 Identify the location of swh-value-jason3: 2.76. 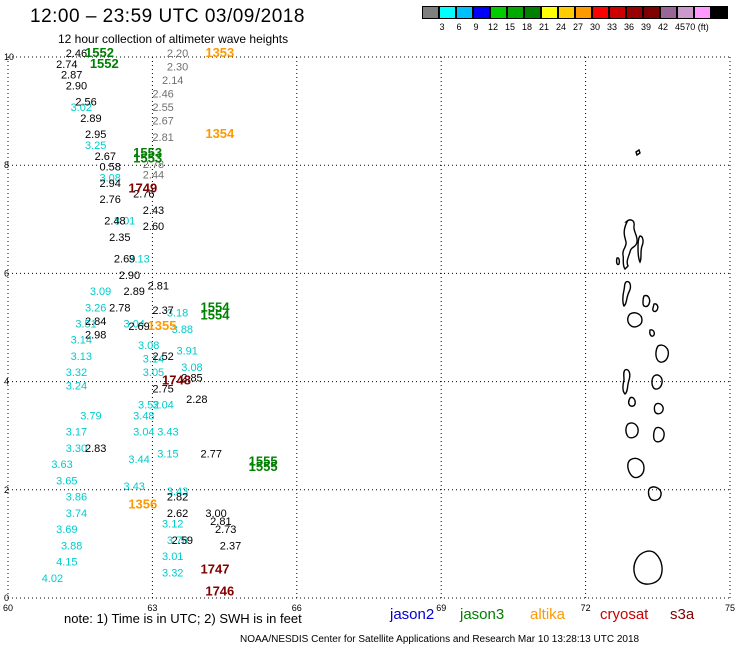
(109, 200).